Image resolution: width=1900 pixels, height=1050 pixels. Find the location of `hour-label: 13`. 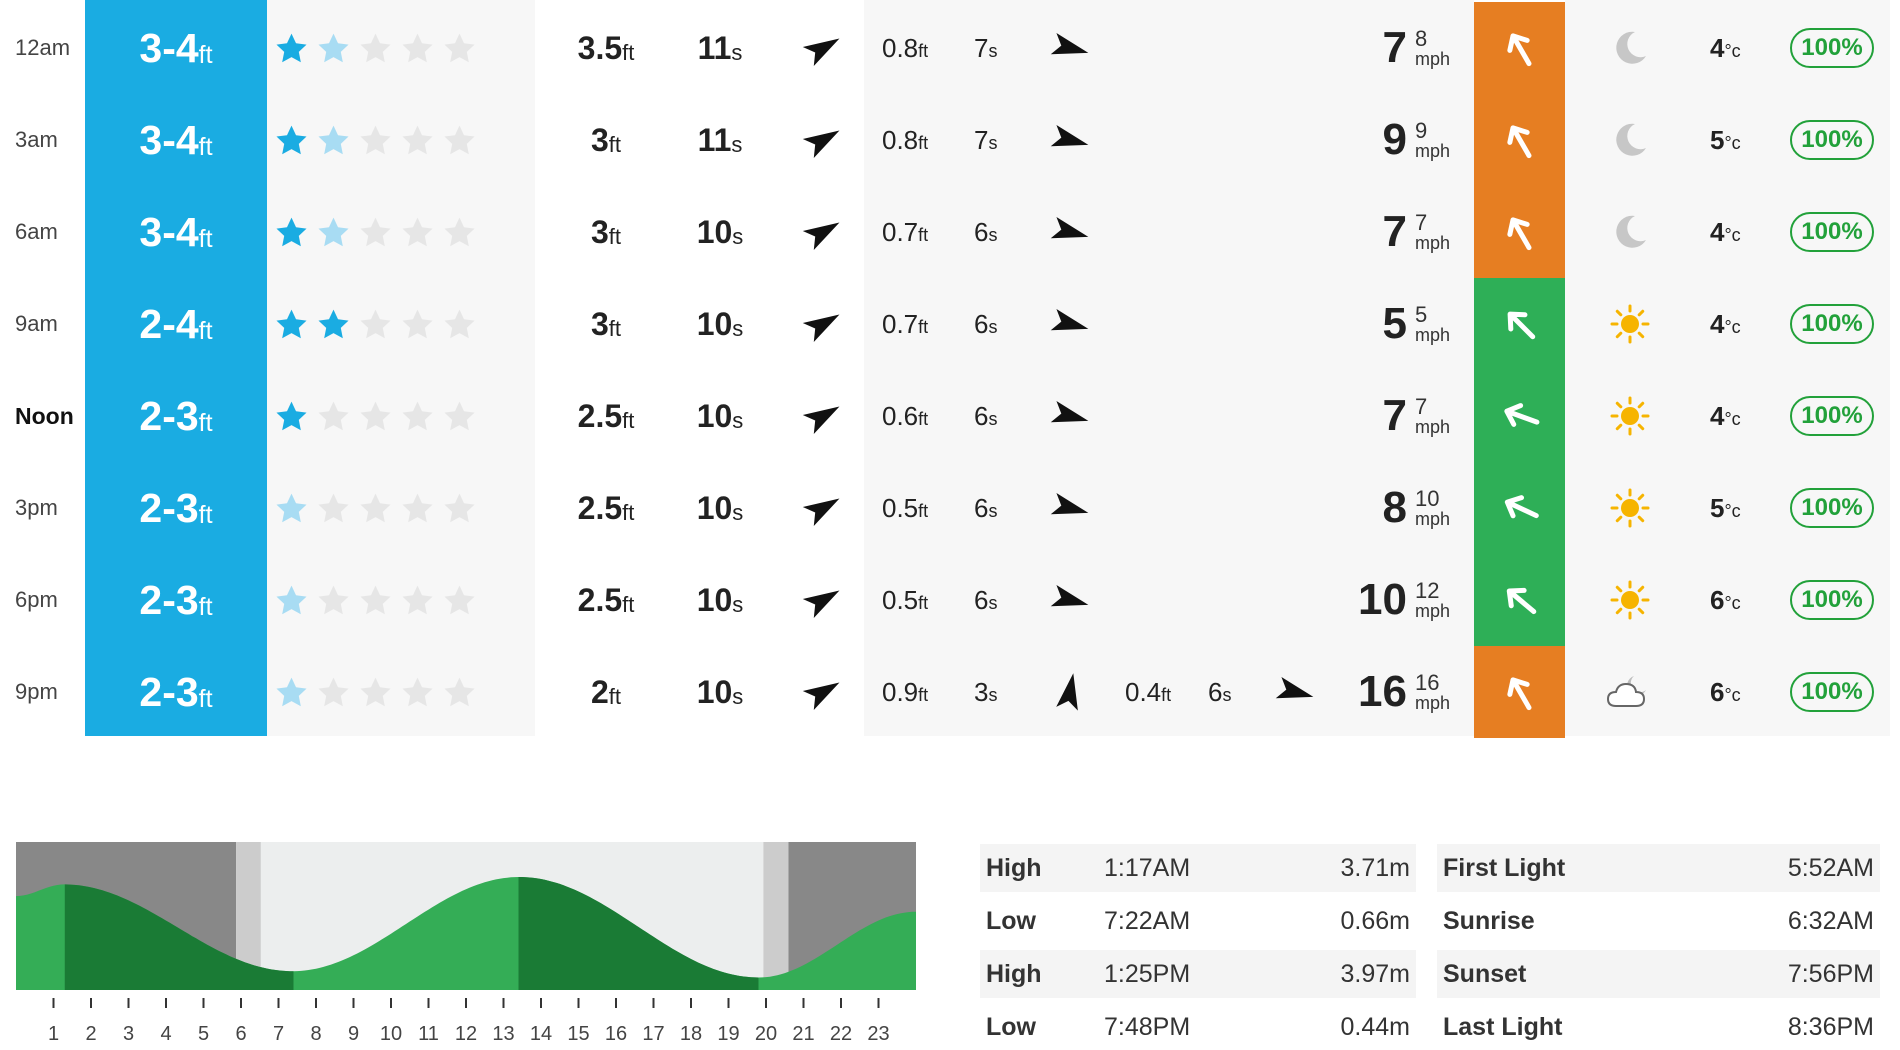

hour-label: 13 is located at coordinates (503, 1034).